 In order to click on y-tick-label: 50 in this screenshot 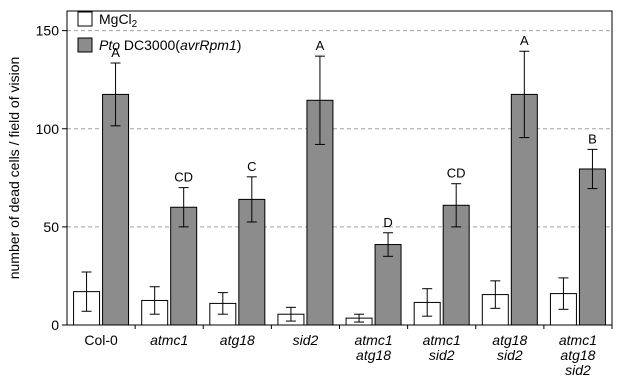, I will do `click(51, 227)`.